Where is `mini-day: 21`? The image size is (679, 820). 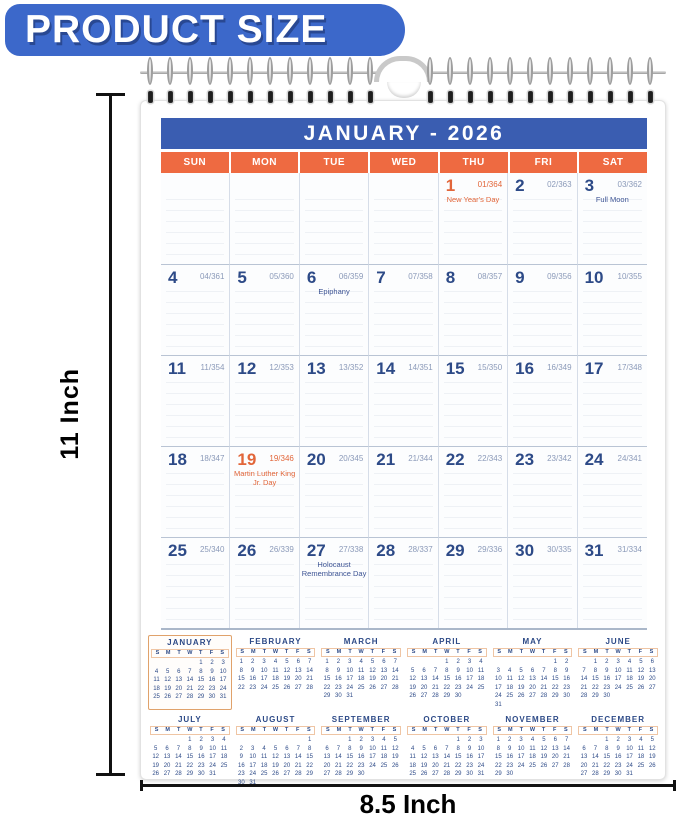
mini-day: 21 is located at coordinates (566, 757).